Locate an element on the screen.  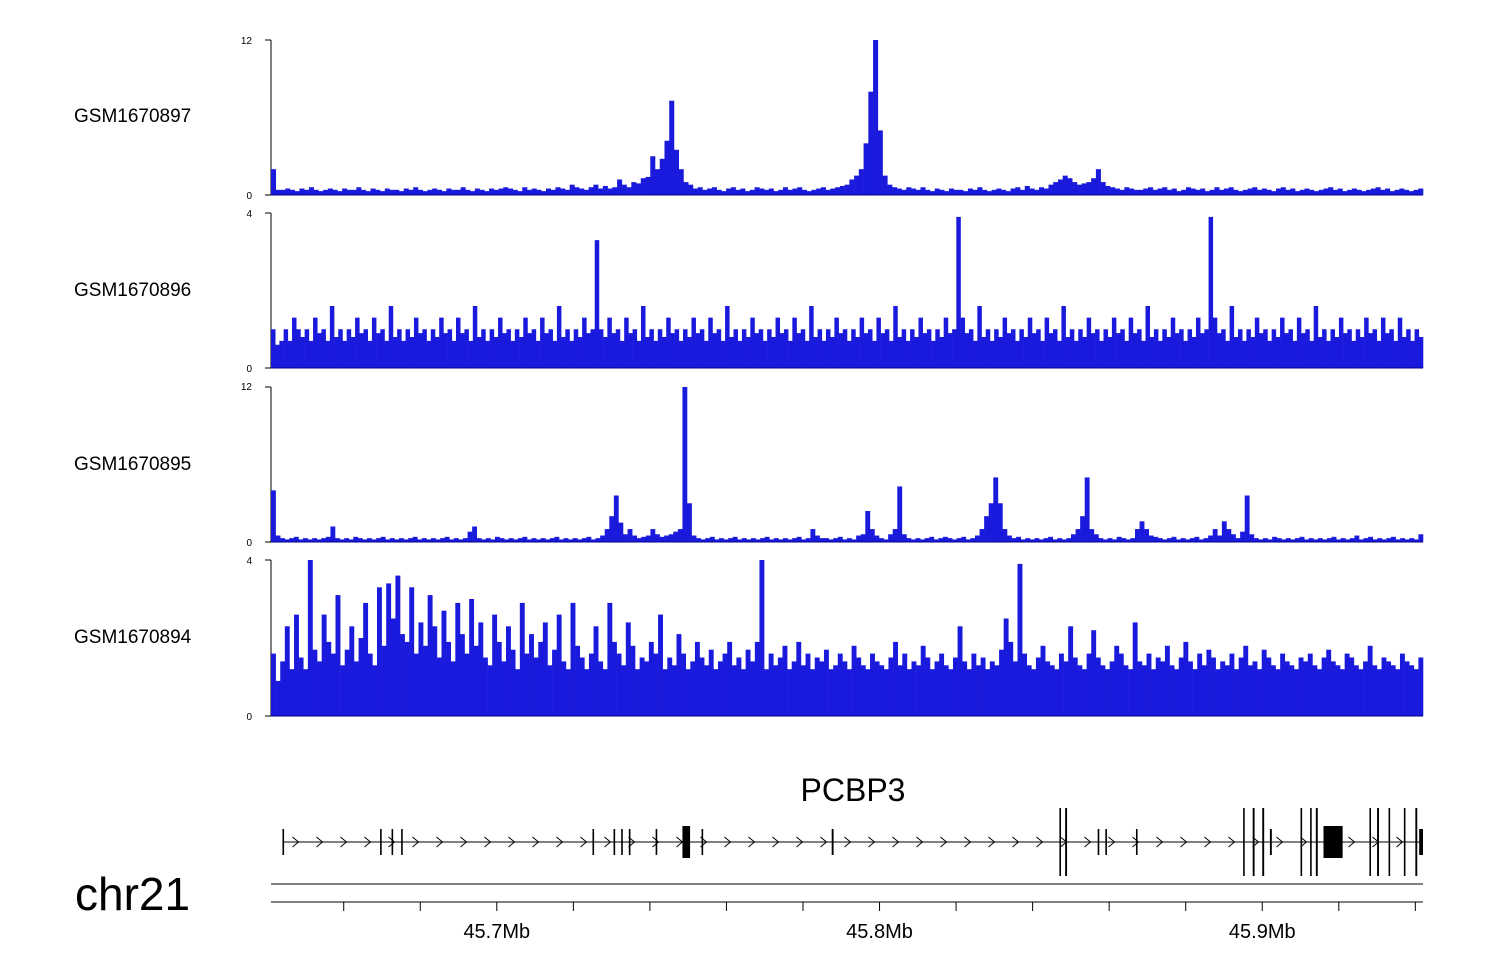
y-max-label-track2: 4 is located at coordinates (249, 214).